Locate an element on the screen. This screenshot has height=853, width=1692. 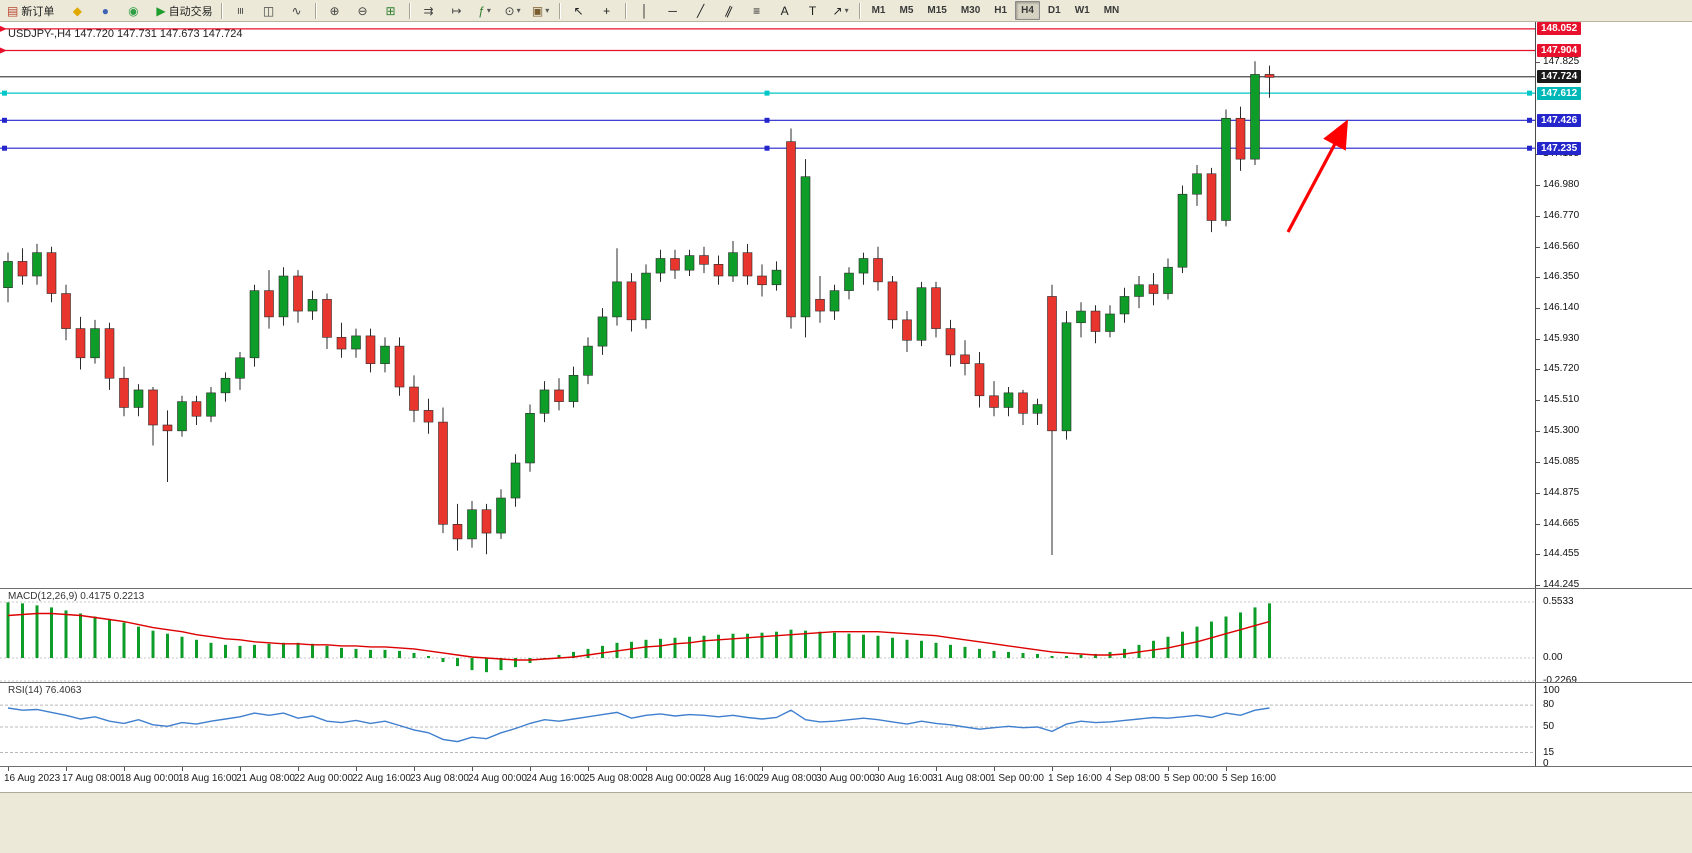
time-label: 5 Sep 16:00 is located at coordinates (1249, 778).